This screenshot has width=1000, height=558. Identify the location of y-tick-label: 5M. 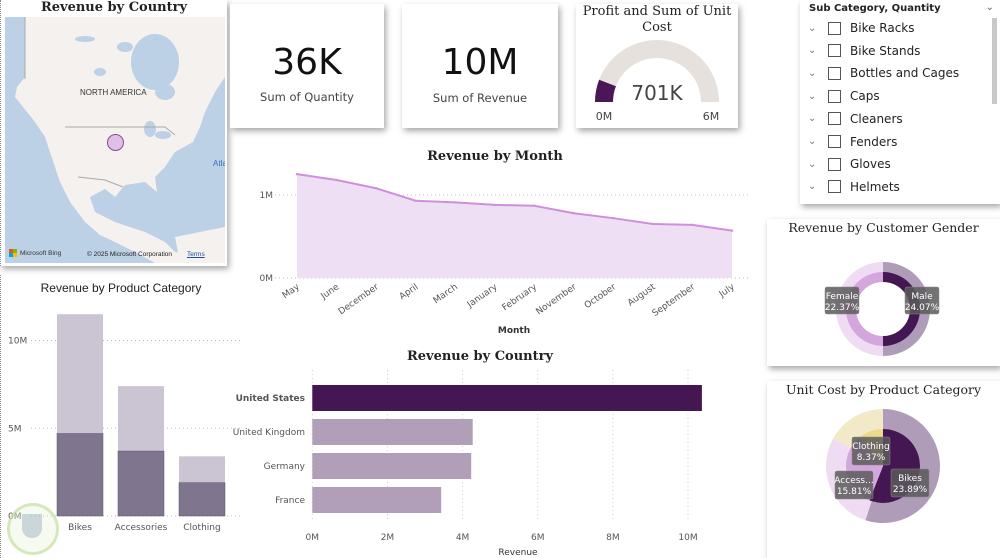
(15, 429).